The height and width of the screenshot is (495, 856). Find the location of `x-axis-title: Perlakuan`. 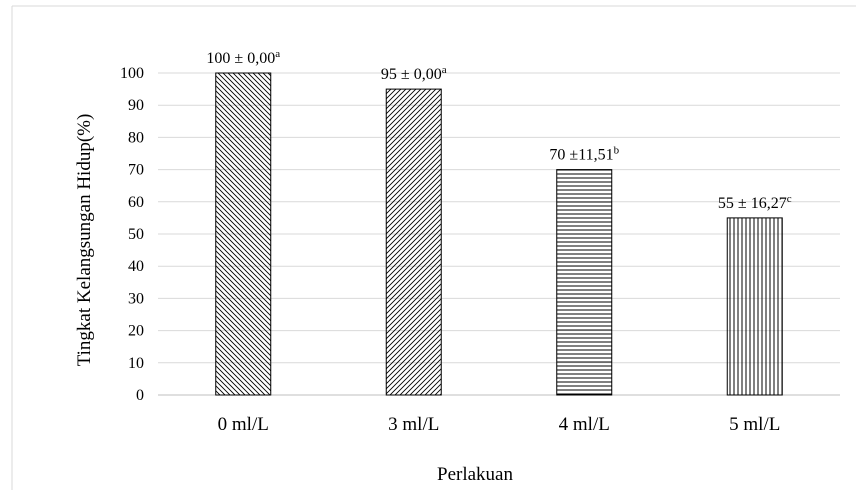

x-axis-title: Perlakuan is located at coordinates (475, 474).